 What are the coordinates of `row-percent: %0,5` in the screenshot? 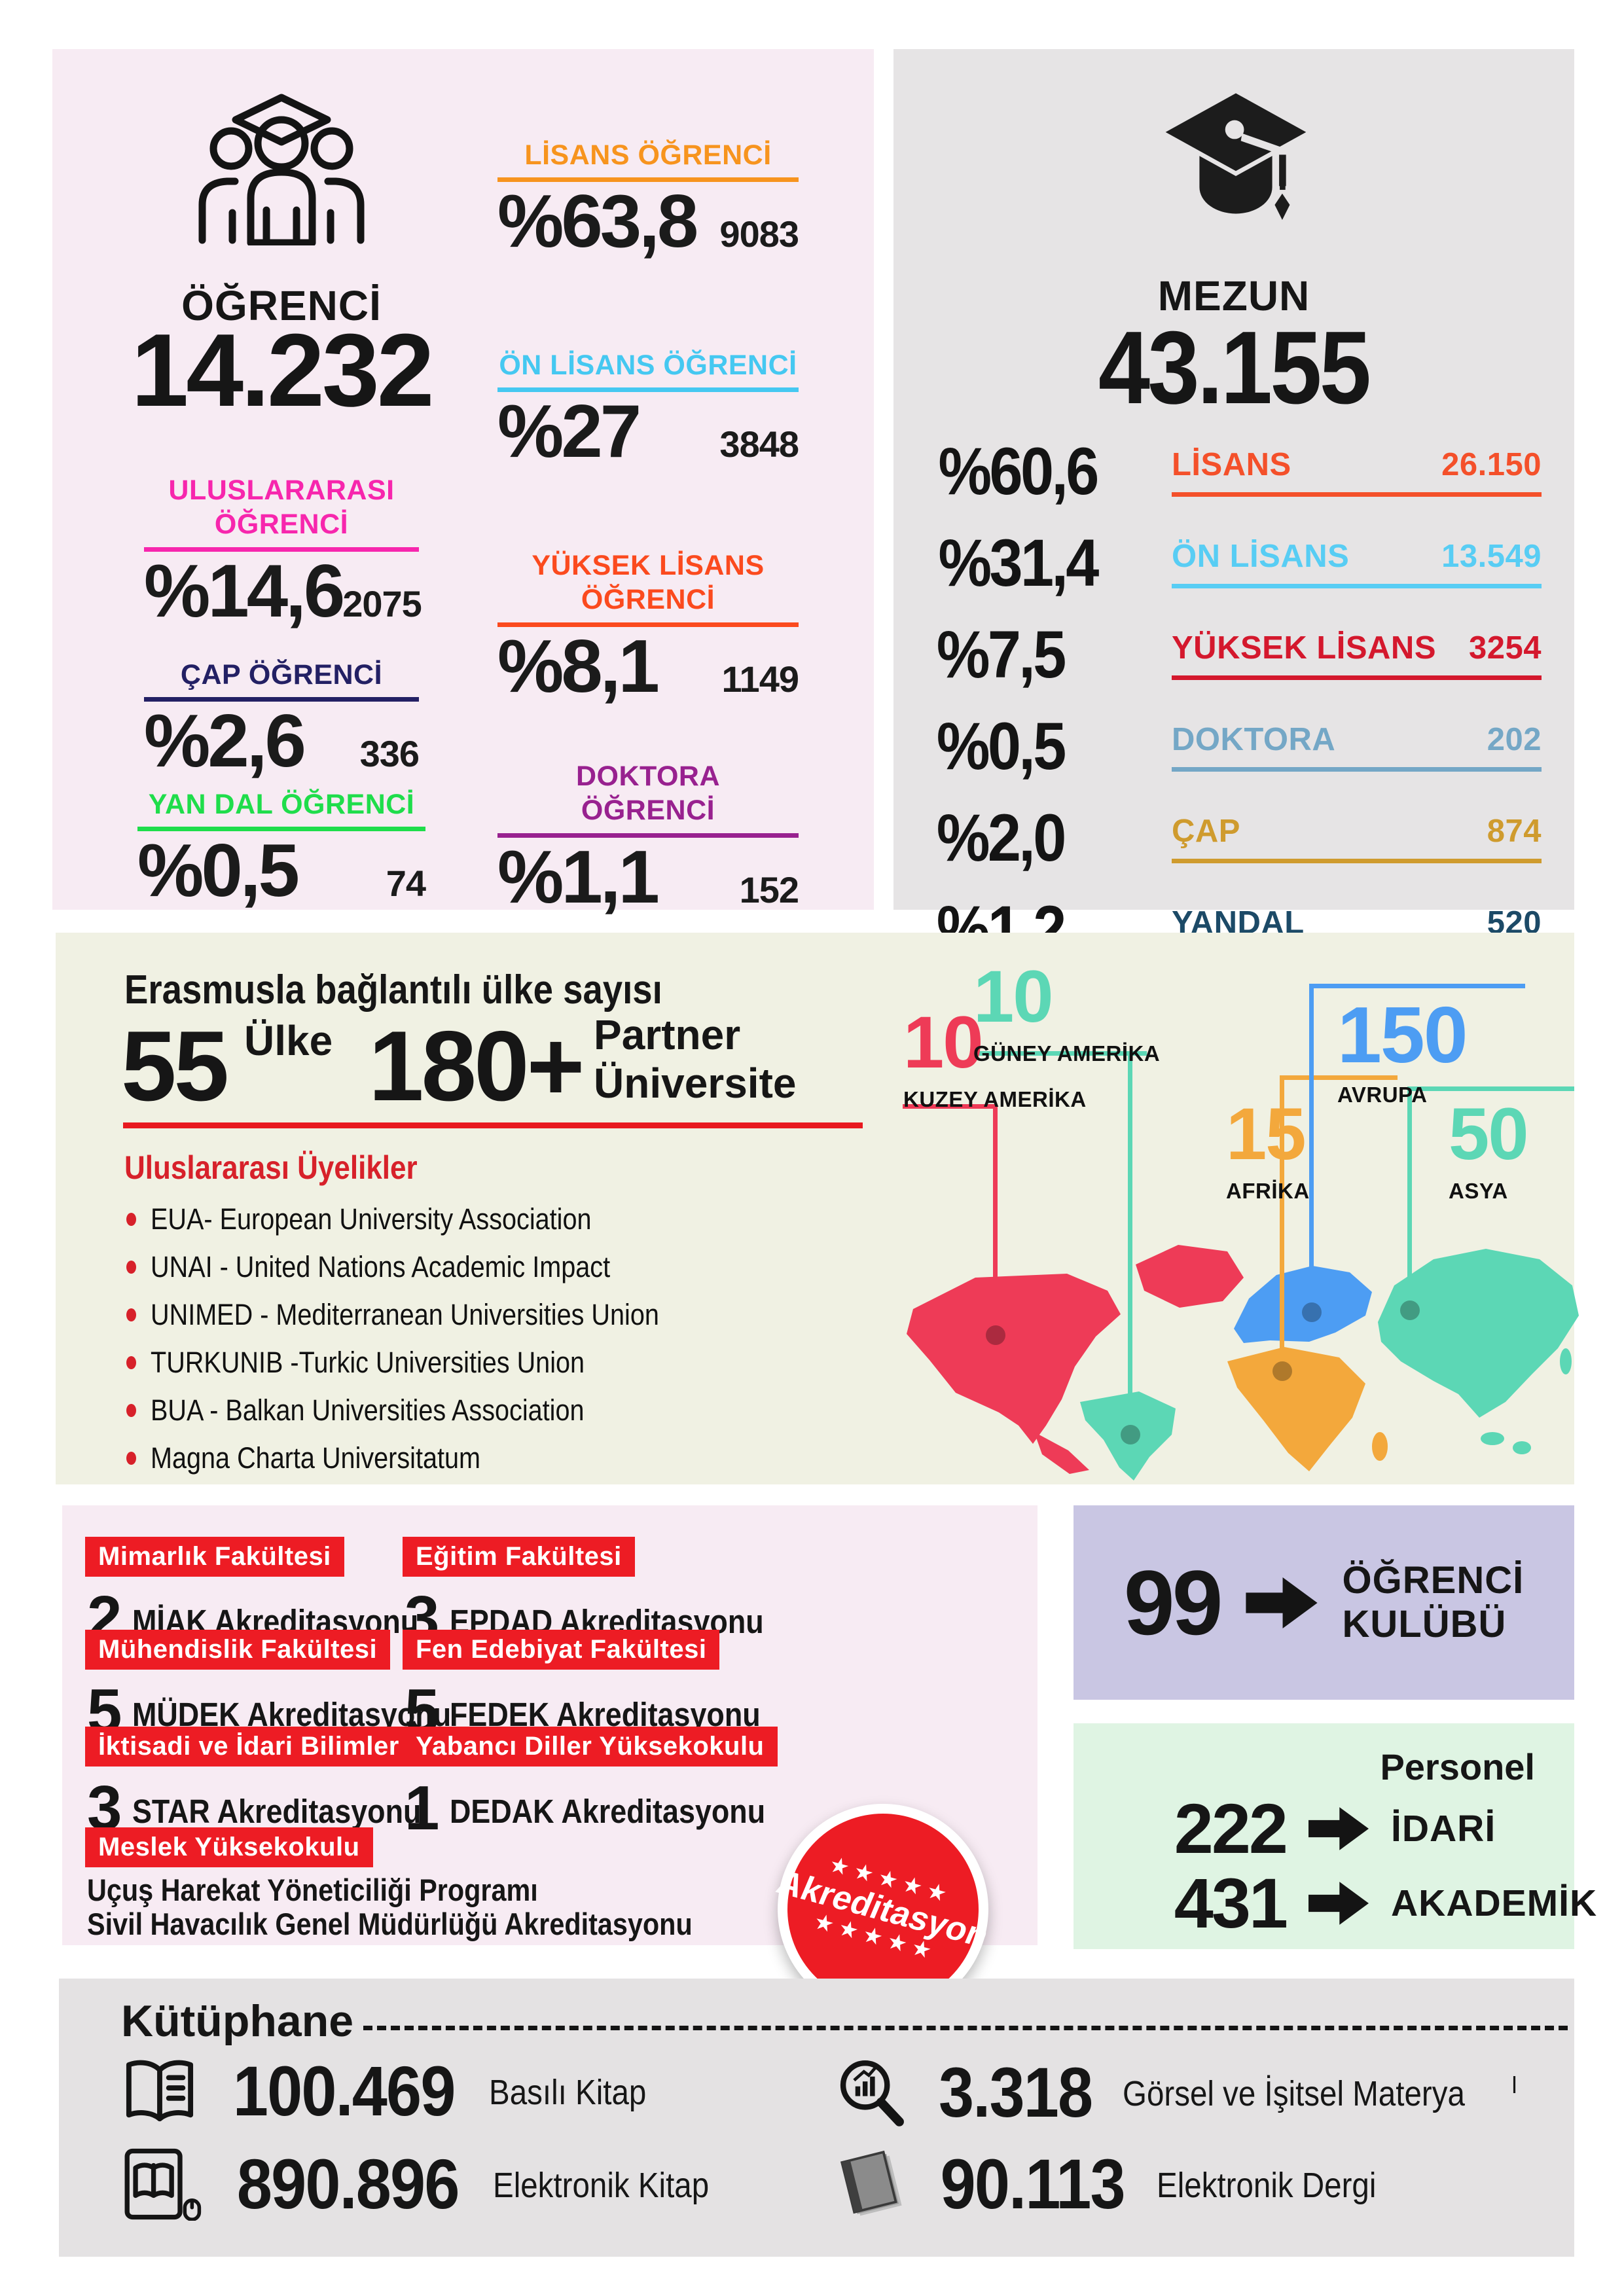 It's located at (1001, 746).